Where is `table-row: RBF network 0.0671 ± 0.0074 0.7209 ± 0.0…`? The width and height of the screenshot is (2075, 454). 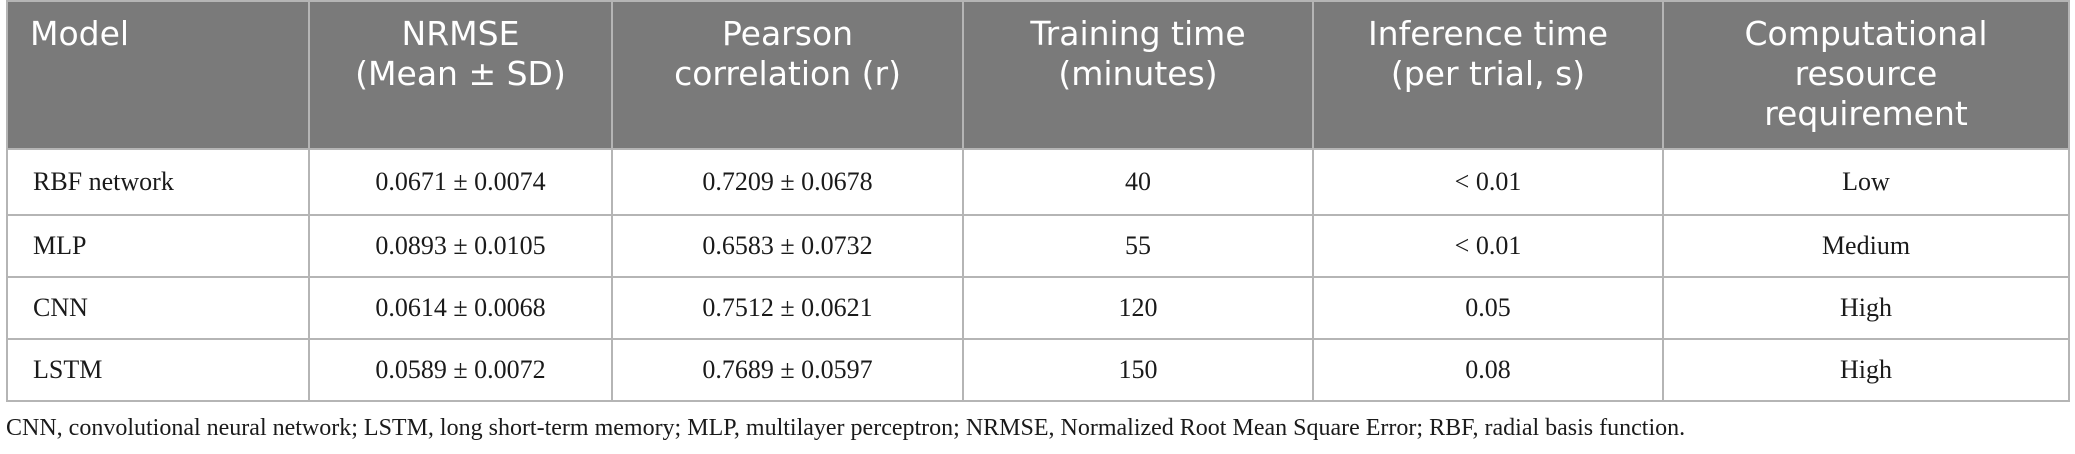 table-row: RBF network 0.0671 ± 0.0074 0.7209 ± 0.0… is located at coordinates (1038, 182).